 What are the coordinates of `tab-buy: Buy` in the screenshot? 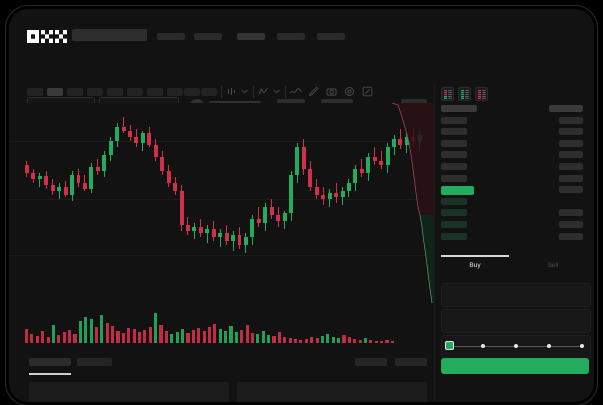 It's located at (475, 265).